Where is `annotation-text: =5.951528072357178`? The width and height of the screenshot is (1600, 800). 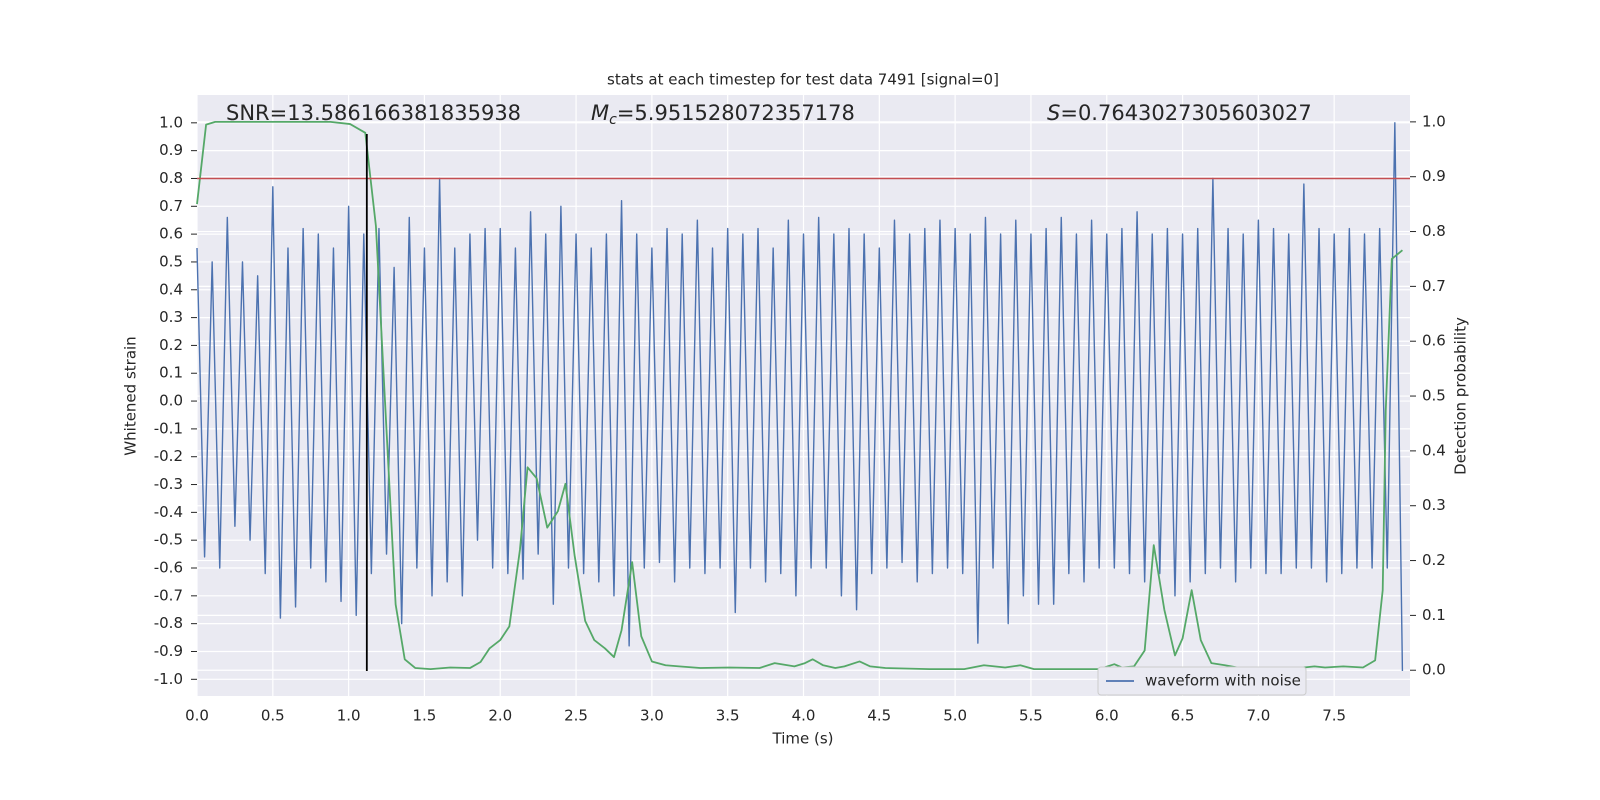
annotation-text: =5.951528072357178 is located at coordinates (736, 113).